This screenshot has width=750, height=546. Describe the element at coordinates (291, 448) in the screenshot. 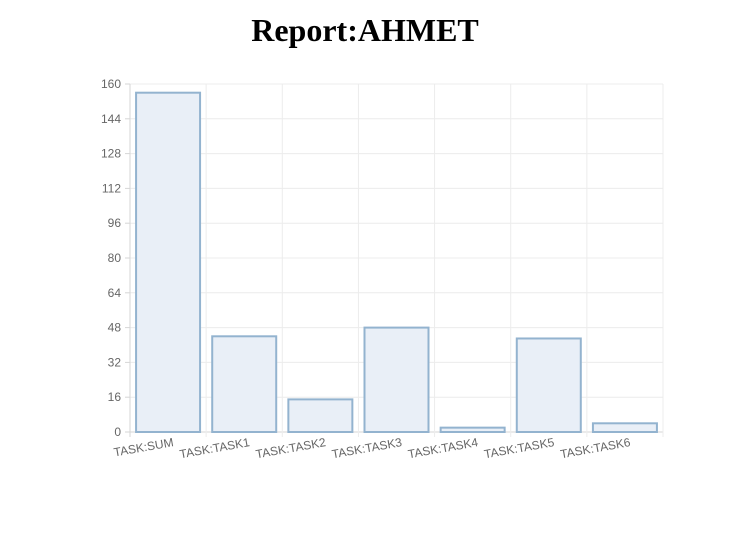

I see `x-tick-label: TASK:TASK2` at that location.